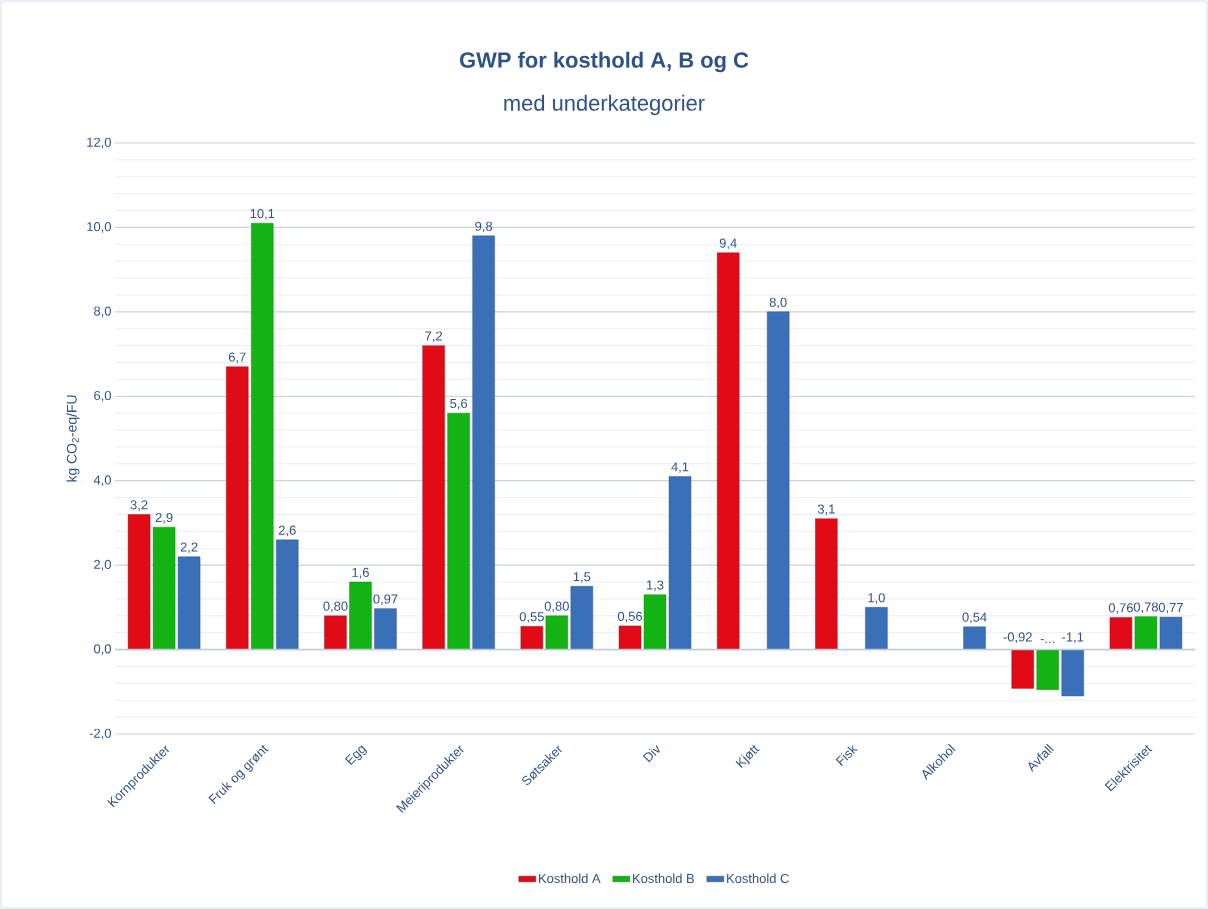  I want to click on data-label: 3,2, so click(139, 505).